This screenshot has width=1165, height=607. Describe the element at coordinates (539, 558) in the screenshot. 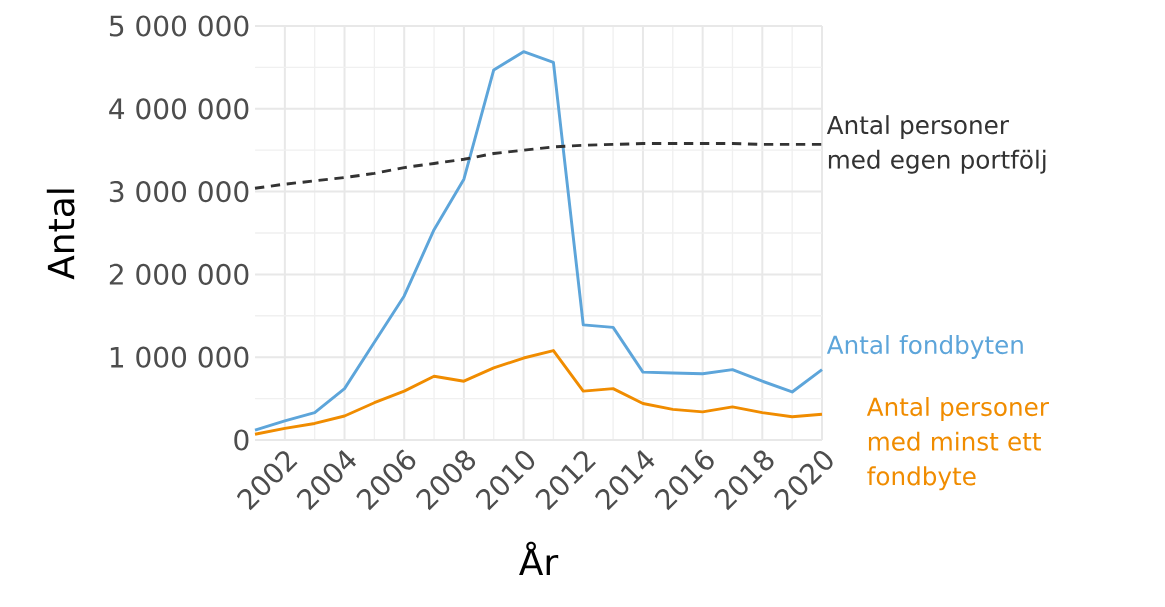

I see `x-axis-title: År` at that location.